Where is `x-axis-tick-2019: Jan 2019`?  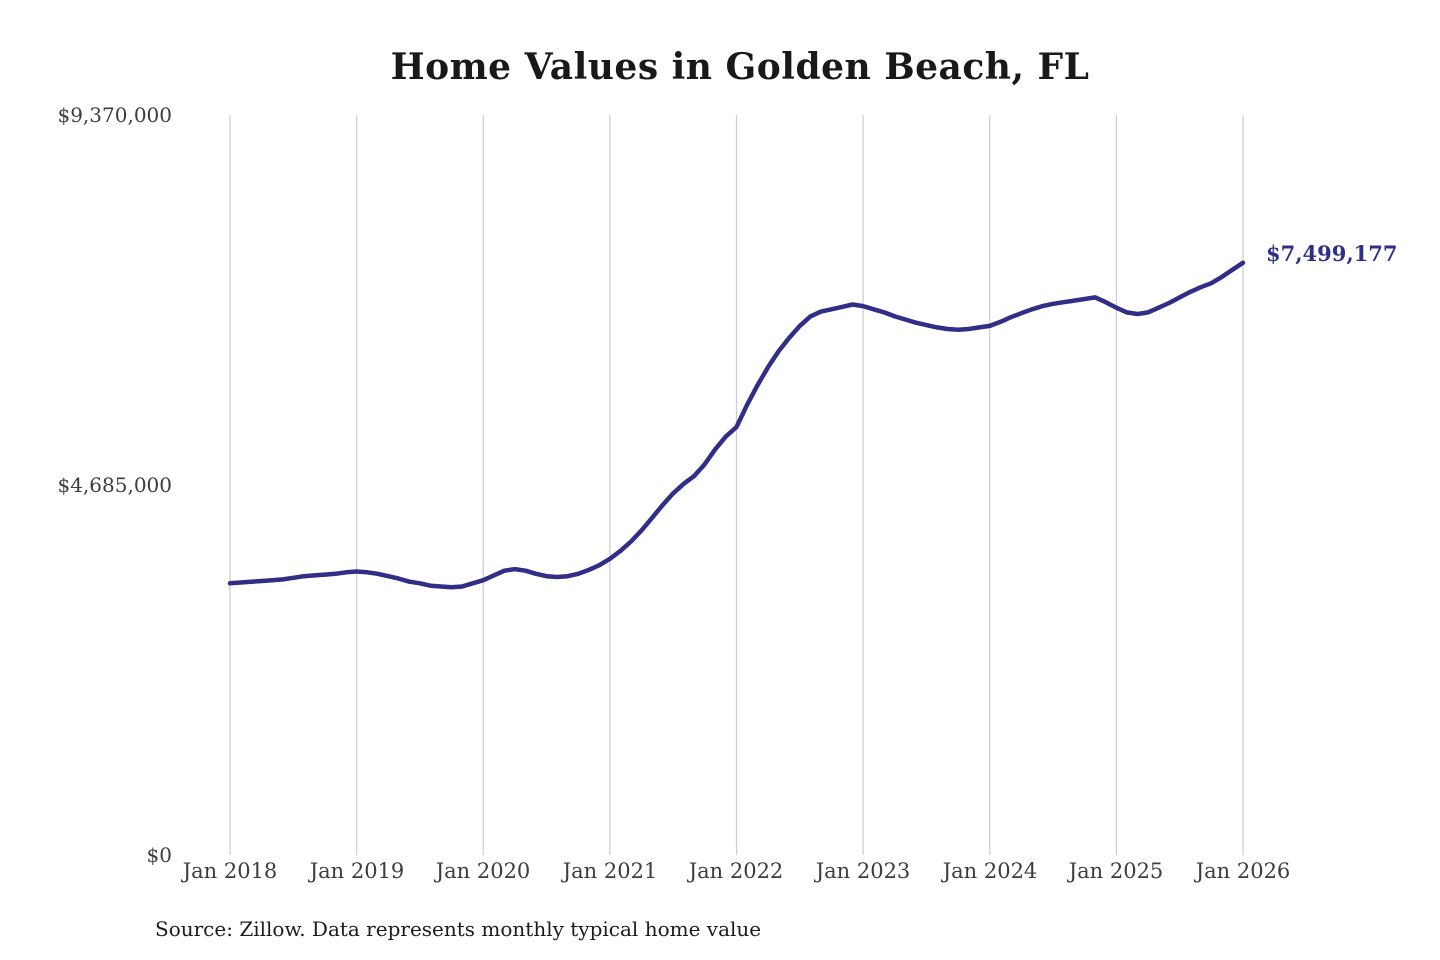
x-axis-tick-2019: Jan 2019 is located at coordinates (357, 871).